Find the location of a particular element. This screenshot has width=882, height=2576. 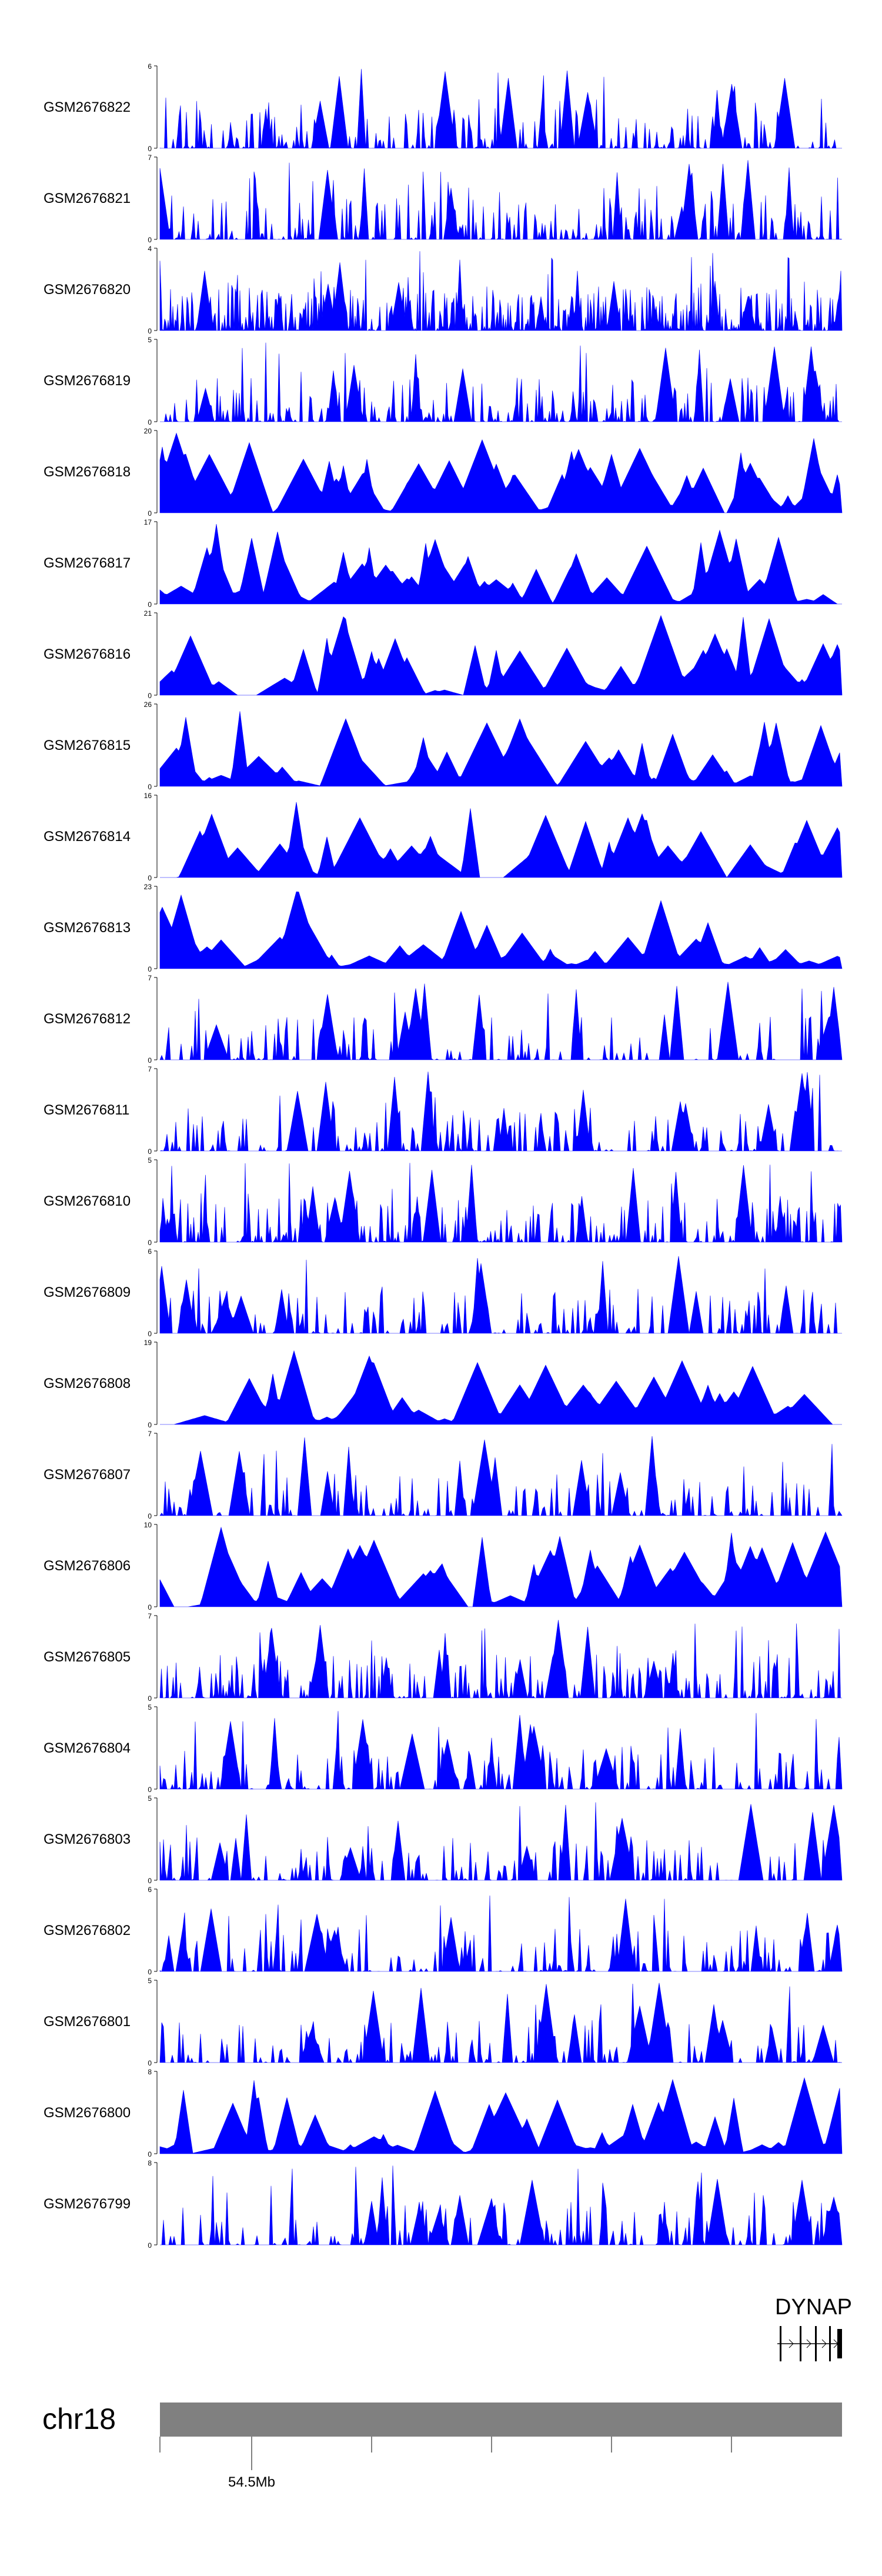

track-GSM2676814: GSM2676814 16 0 is located at coordinates (443, 837).